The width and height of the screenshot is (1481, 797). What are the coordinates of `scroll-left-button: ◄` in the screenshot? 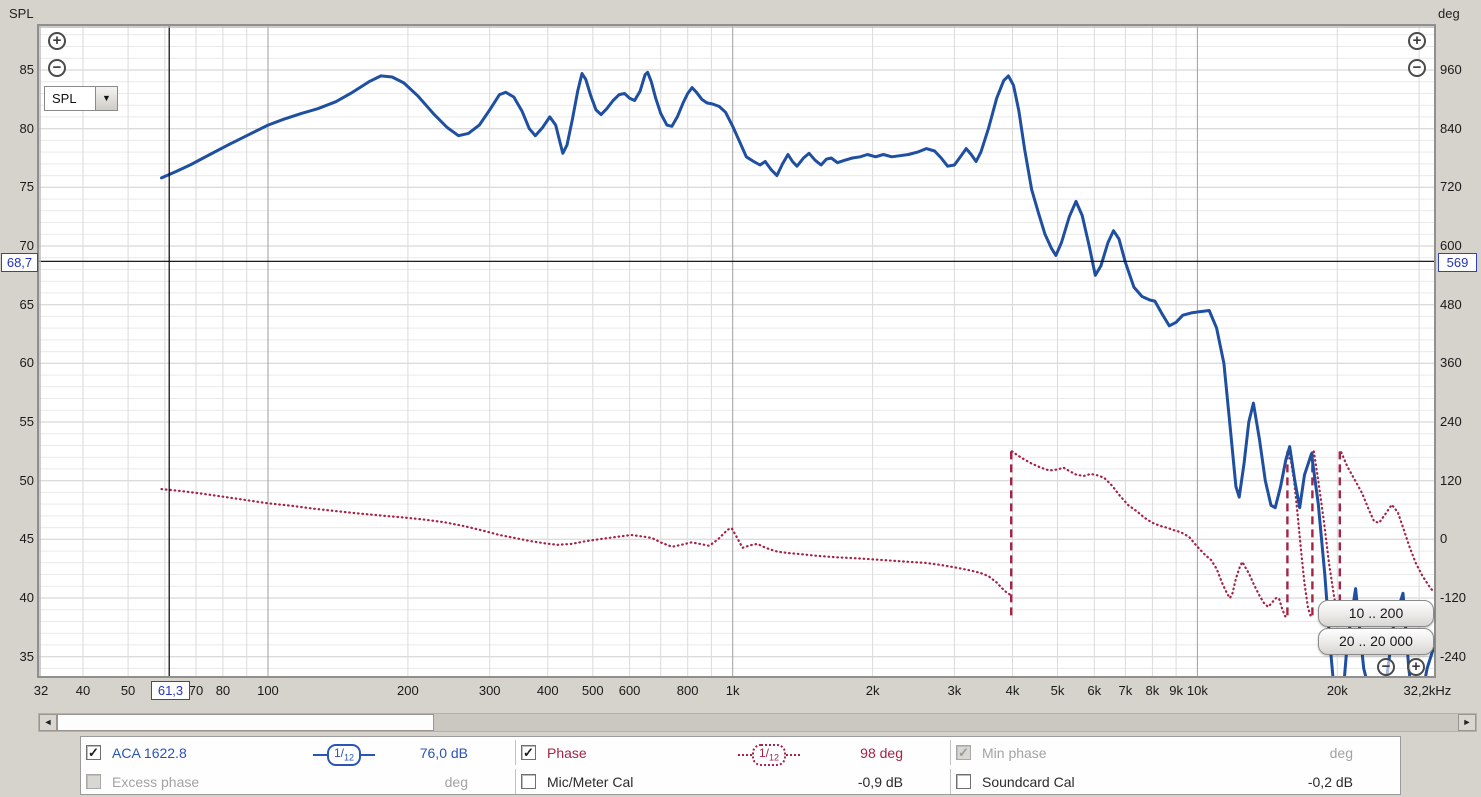 It's located at (48, 722).